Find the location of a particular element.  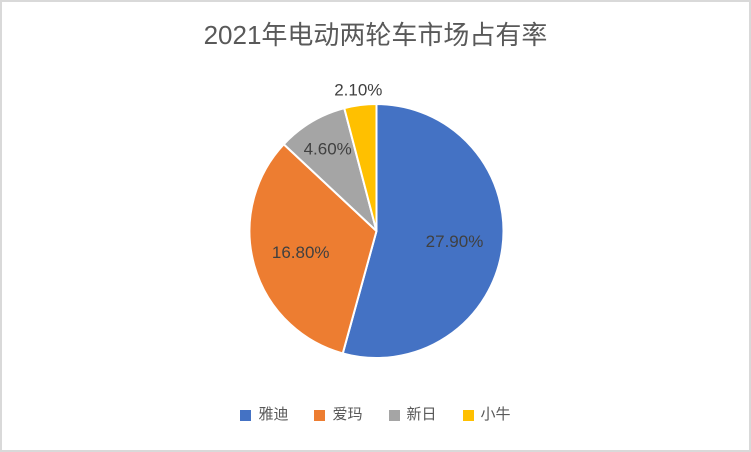

pie-slice-小牛 is located at coordinates (360, 167).